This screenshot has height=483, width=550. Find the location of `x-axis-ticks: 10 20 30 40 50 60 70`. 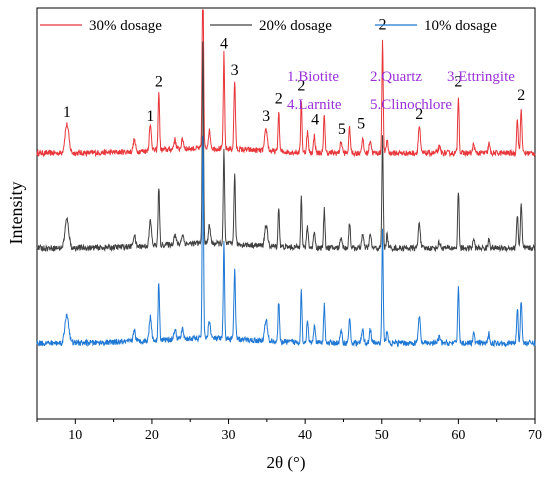

x-axis-ticks: 10 20 30 40 50 60 70 is located at coordinates (289, 431).